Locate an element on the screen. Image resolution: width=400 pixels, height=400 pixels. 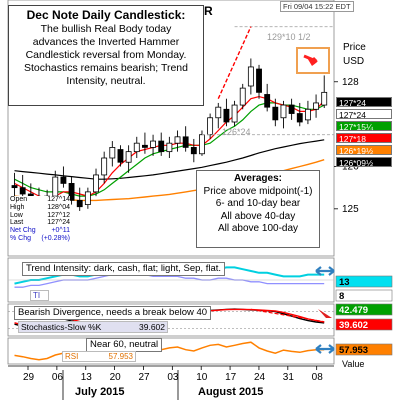
stoch-value-1: 42.479 is located at coordinates (353, 310).